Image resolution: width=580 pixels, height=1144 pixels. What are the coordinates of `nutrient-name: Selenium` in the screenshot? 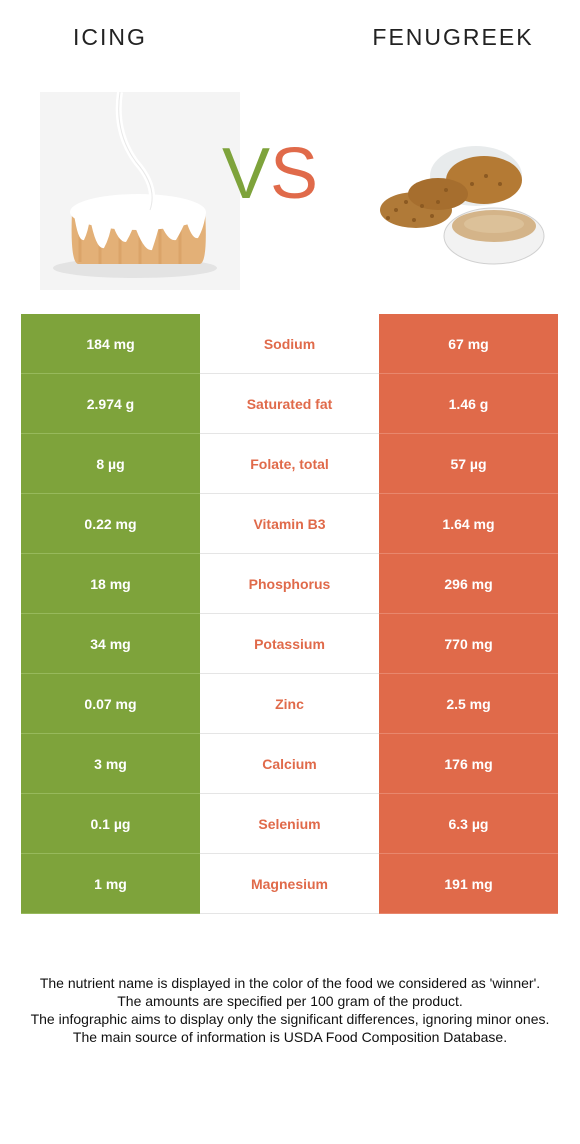 It's located at (289, 824).